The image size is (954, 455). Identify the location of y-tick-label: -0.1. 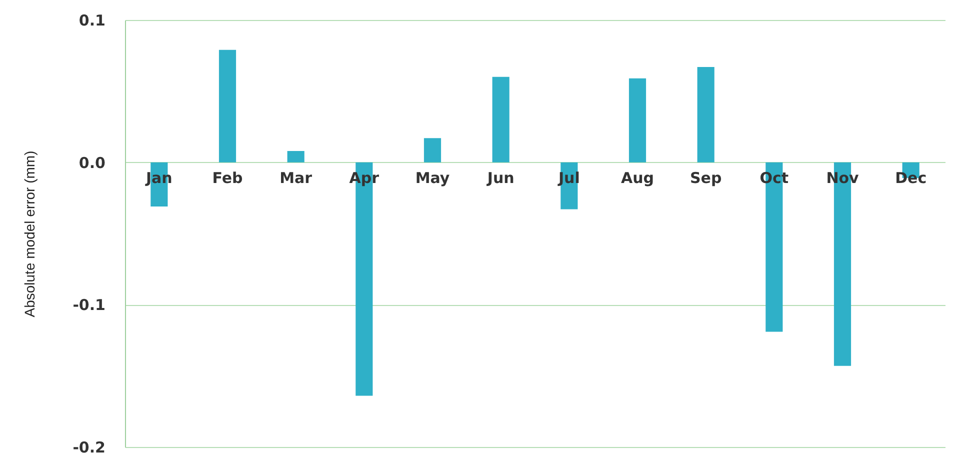
(89, 305).